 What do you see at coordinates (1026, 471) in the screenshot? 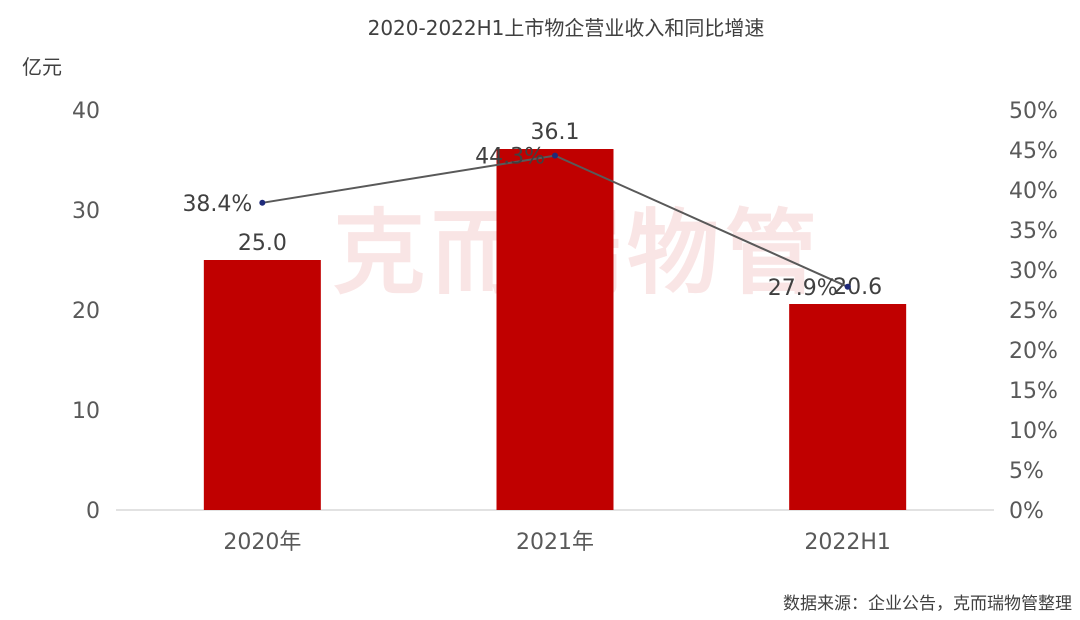
I see `right-axis-tick-label: 5%` at bounding box center [1026, 471].